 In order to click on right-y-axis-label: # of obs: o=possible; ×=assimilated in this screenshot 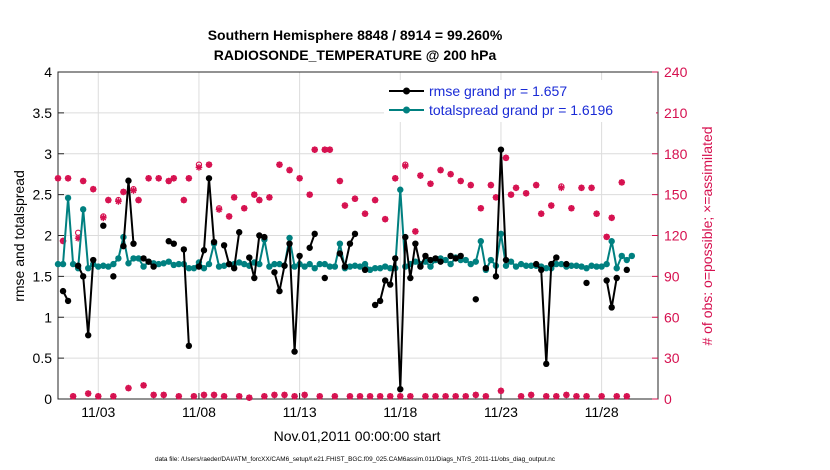, I will do `click(707, 235)`.